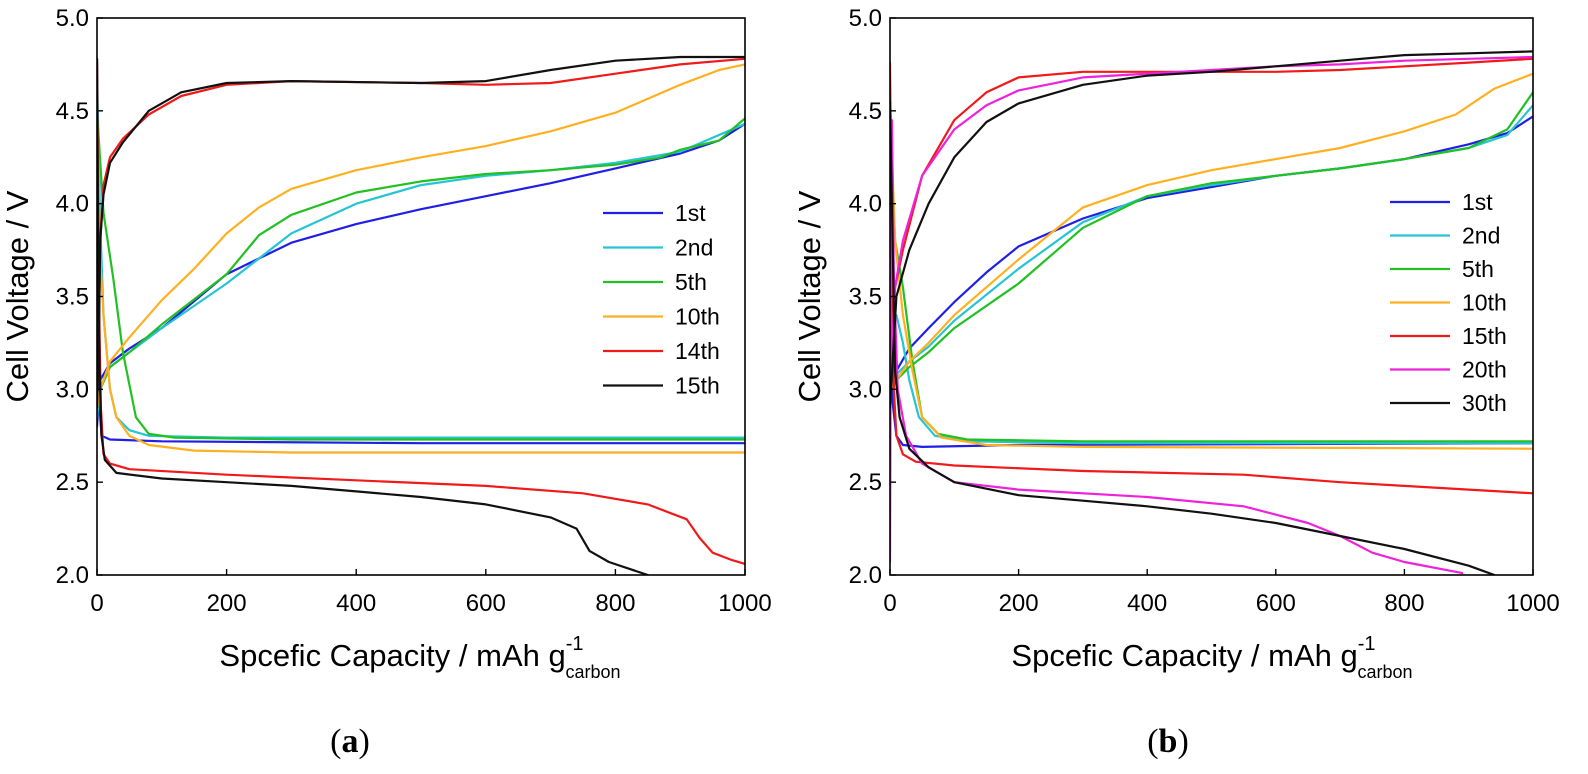 The height and width of the screenshot is (774, 1588). I want to click on panel-caption: (a), so click(350, 741).